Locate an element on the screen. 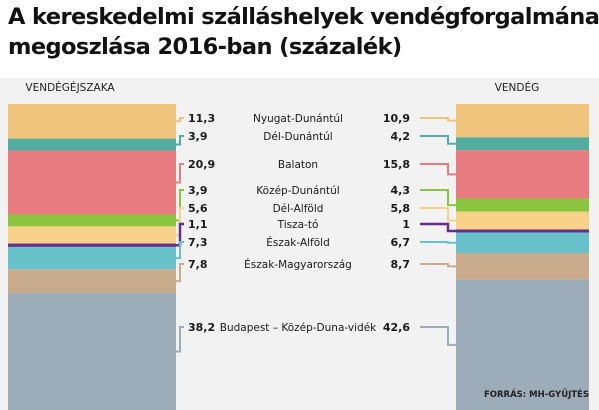  column-label-right: VENDÉG is located at coordinates (517, 87).